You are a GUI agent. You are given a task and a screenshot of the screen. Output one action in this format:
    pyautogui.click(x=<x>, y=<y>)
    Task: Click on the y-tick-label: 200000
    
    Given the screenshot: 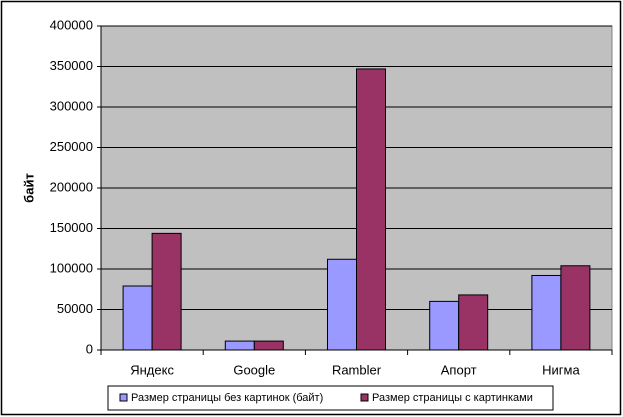 What is the action you would take?
    pyautogui.click(x=71, y=186)
    